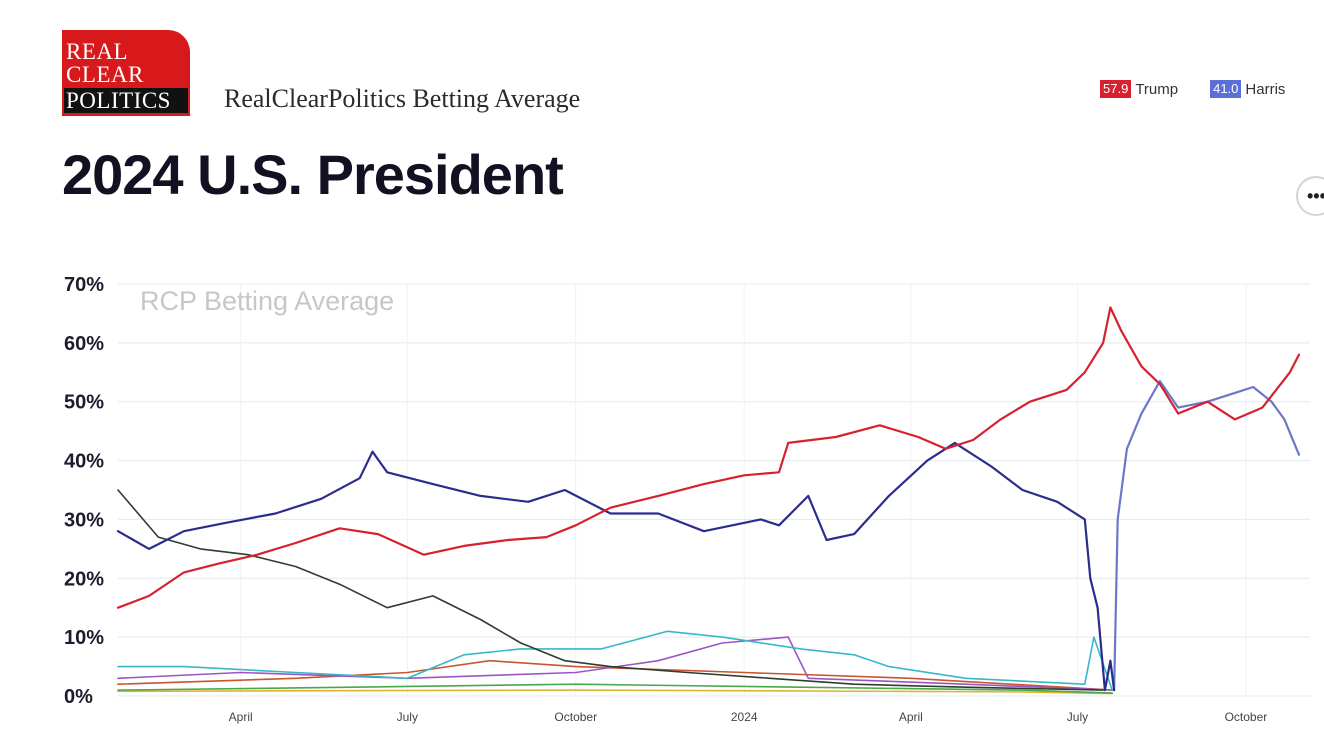  What do you see at coordinates (1310, 196) in the screenshot?
I see `more-options-button: •••` at bounding box center [1310, 196].